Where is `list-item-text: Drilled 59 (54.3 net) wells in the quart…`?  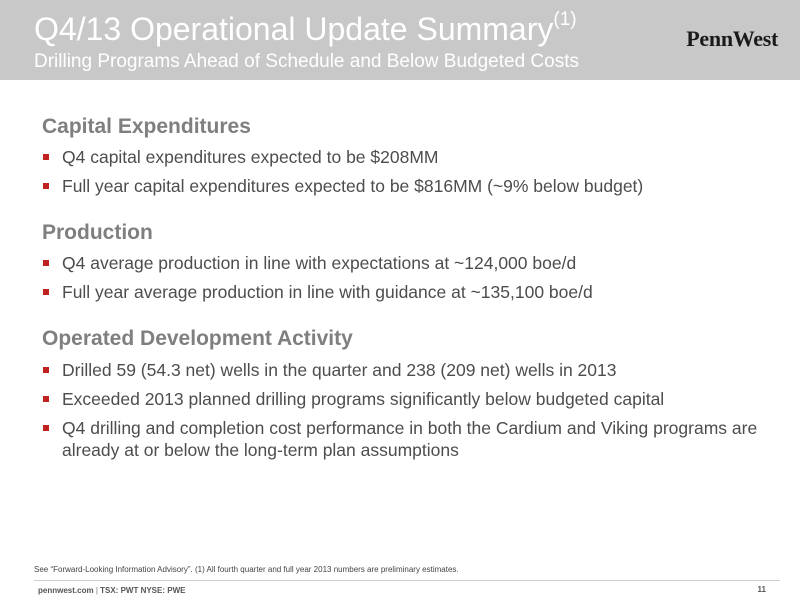
list-item-text: Drilled 59 (54.3 net) wells in the quart… is located at coordinates (339, 369).